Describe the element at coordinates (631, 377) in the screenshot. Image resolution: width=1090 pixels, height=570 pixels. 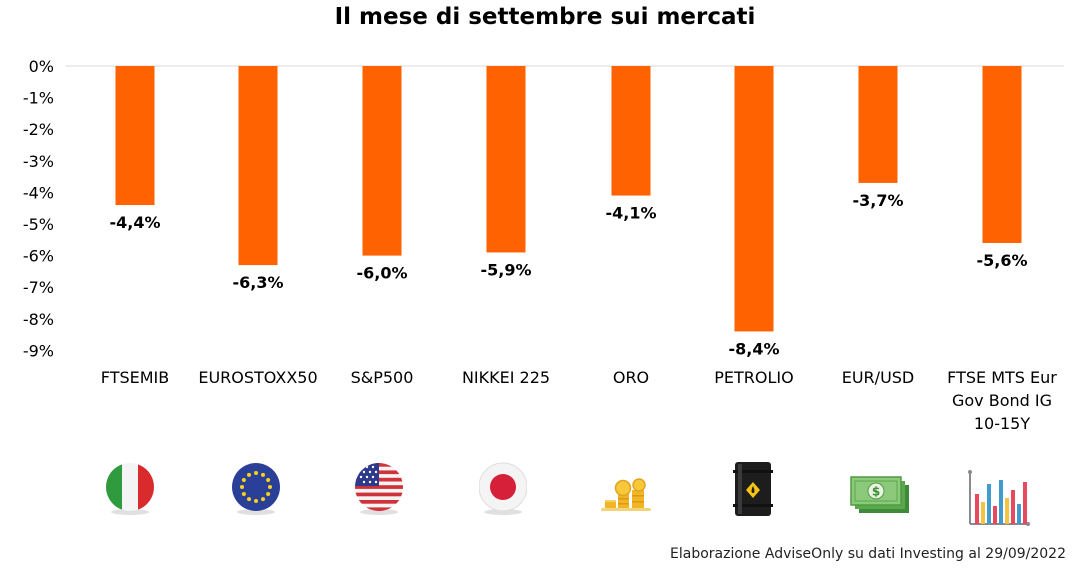
I see `x-tick-label: ORO` at that location.